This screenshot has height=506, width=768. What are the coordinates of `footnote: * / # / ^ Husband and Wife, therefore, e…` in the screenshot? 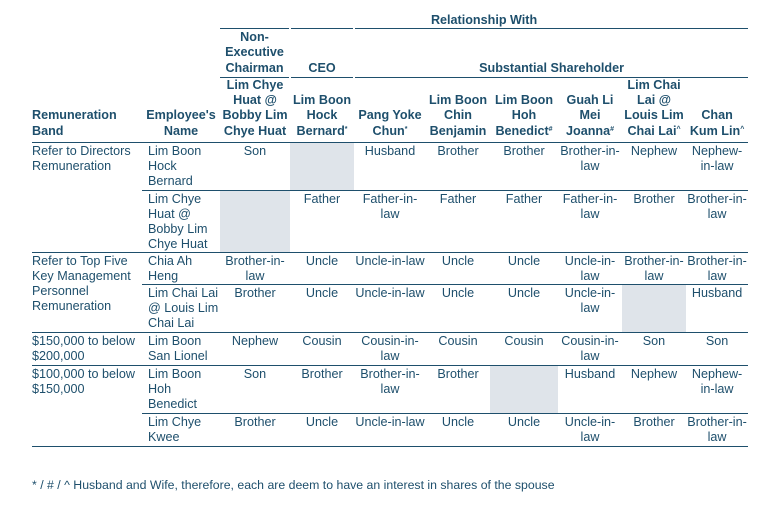 It's located at (293, 485).